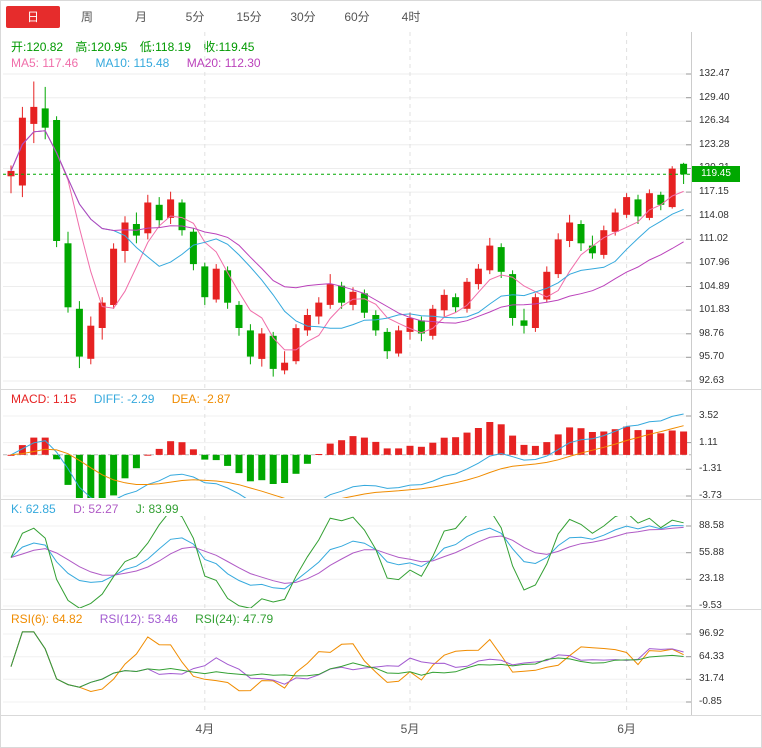 The width and height of the screenshot is (762, 748). What do you see at coordinates (410, 729) in the screenshot?
I see `x-axis-month-label: 5月` at bounding box center [410, 729].